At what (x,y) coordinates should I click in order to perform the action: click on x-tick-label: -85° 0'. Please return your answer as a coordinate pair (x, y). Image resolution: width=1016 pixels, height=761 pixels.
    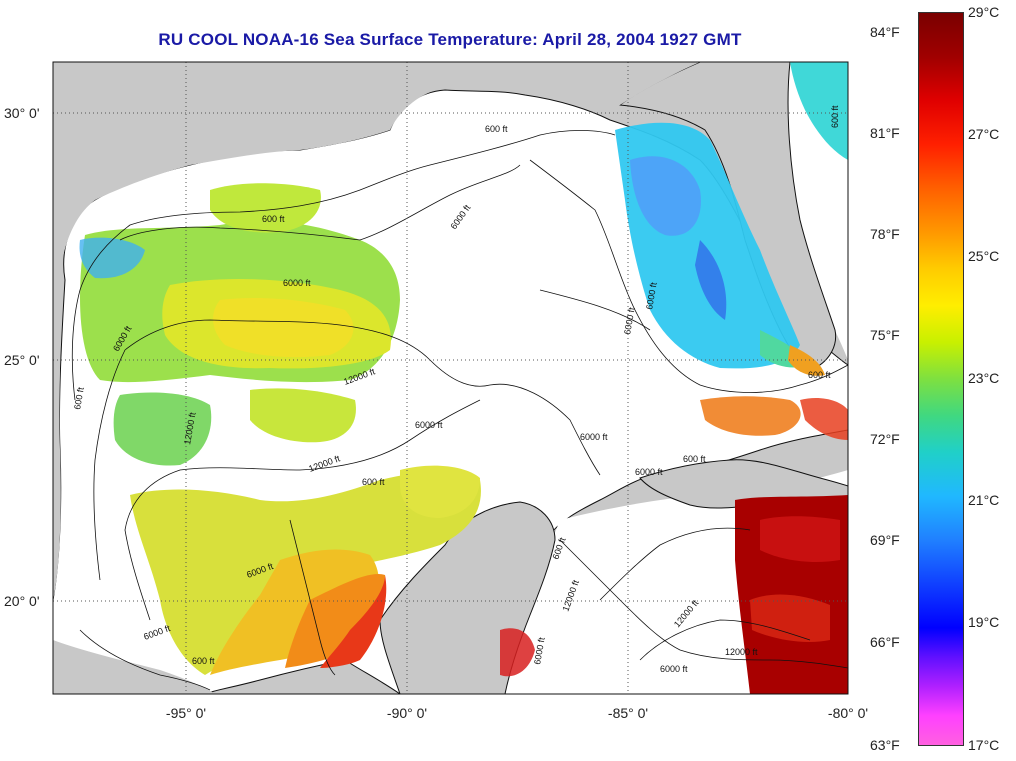
    Looking at the image, I should click on (628, 713).